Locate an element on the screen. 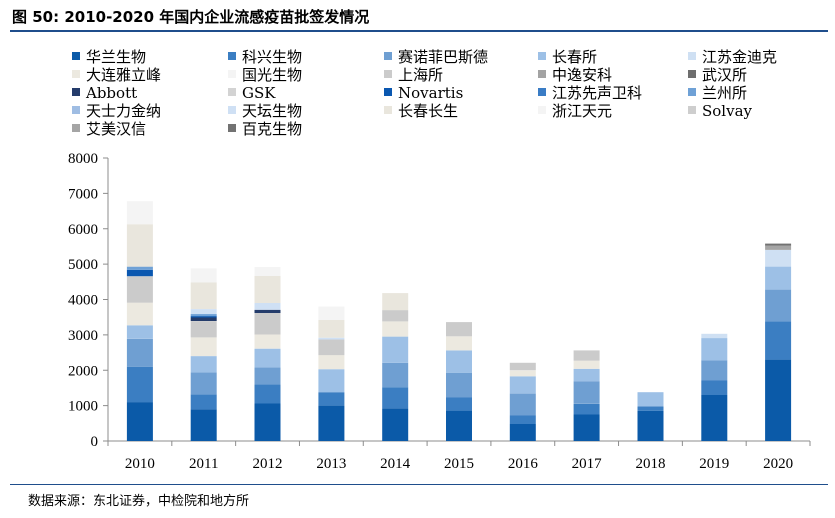  legend-label: 艾美汉信 is located at coordinates (116, 129).